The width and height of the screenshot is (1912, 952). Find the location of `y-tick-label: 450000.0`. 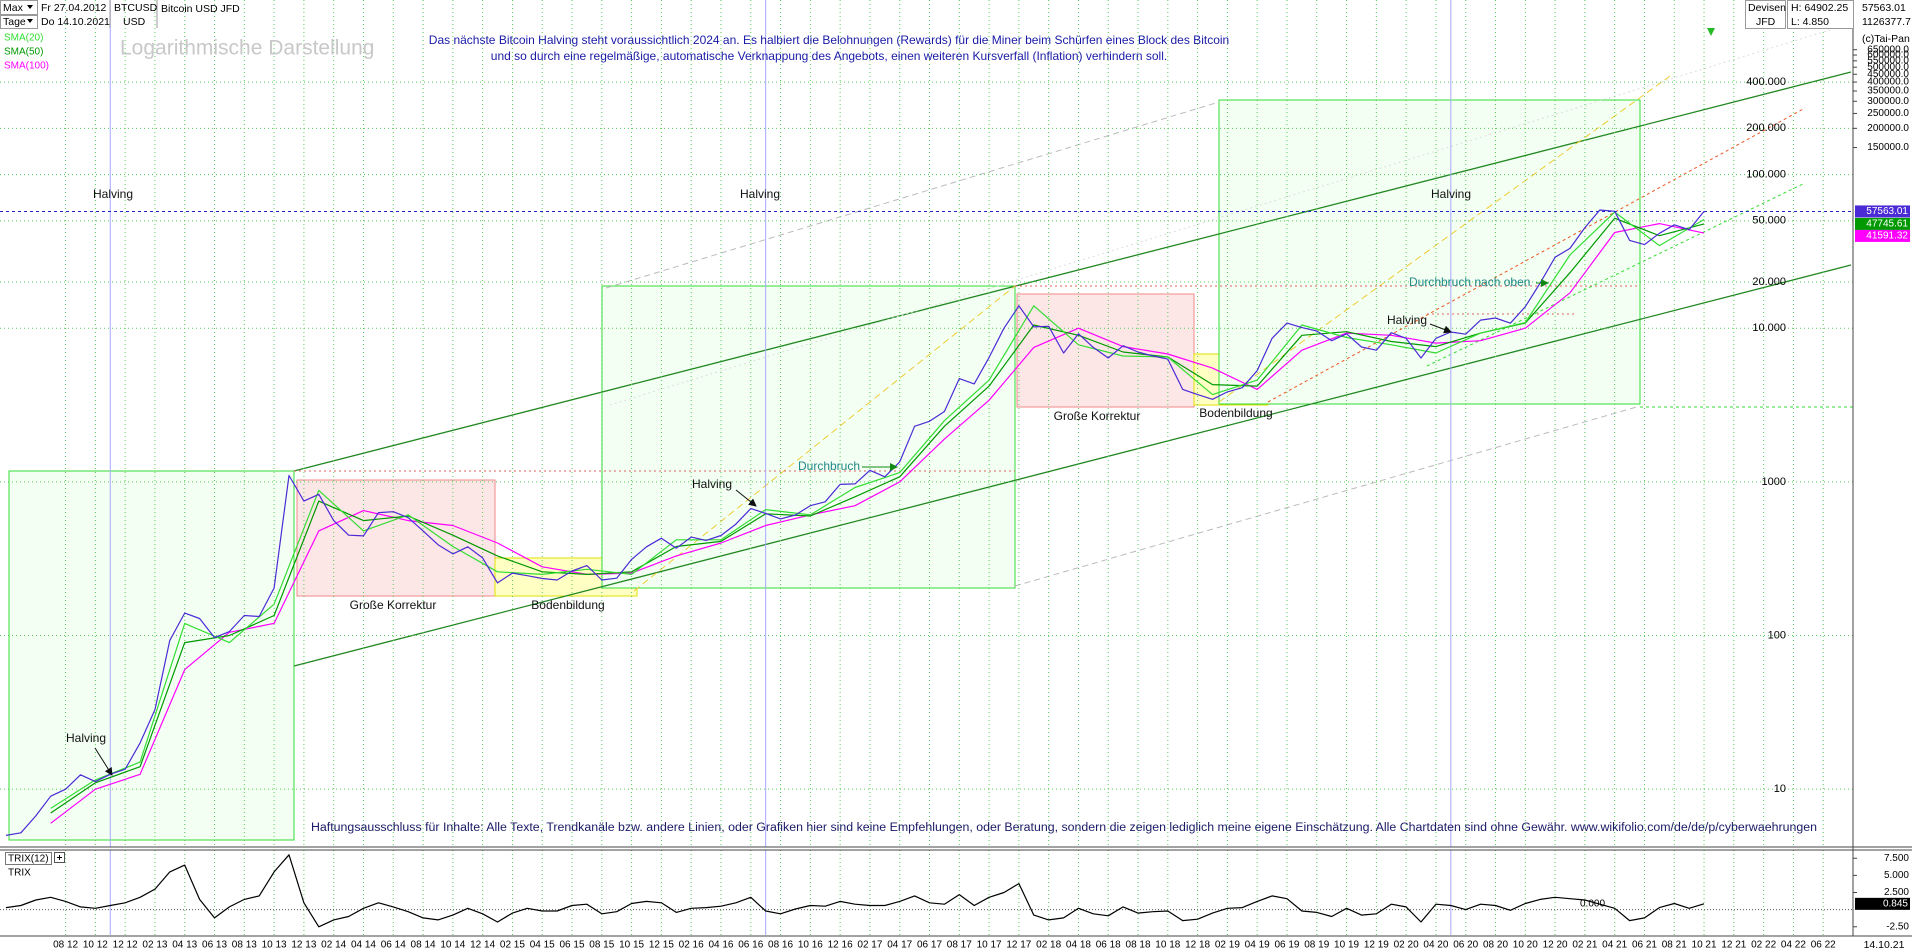

y-tick-label: 450000.0 is located at coordinates (1888, 74).